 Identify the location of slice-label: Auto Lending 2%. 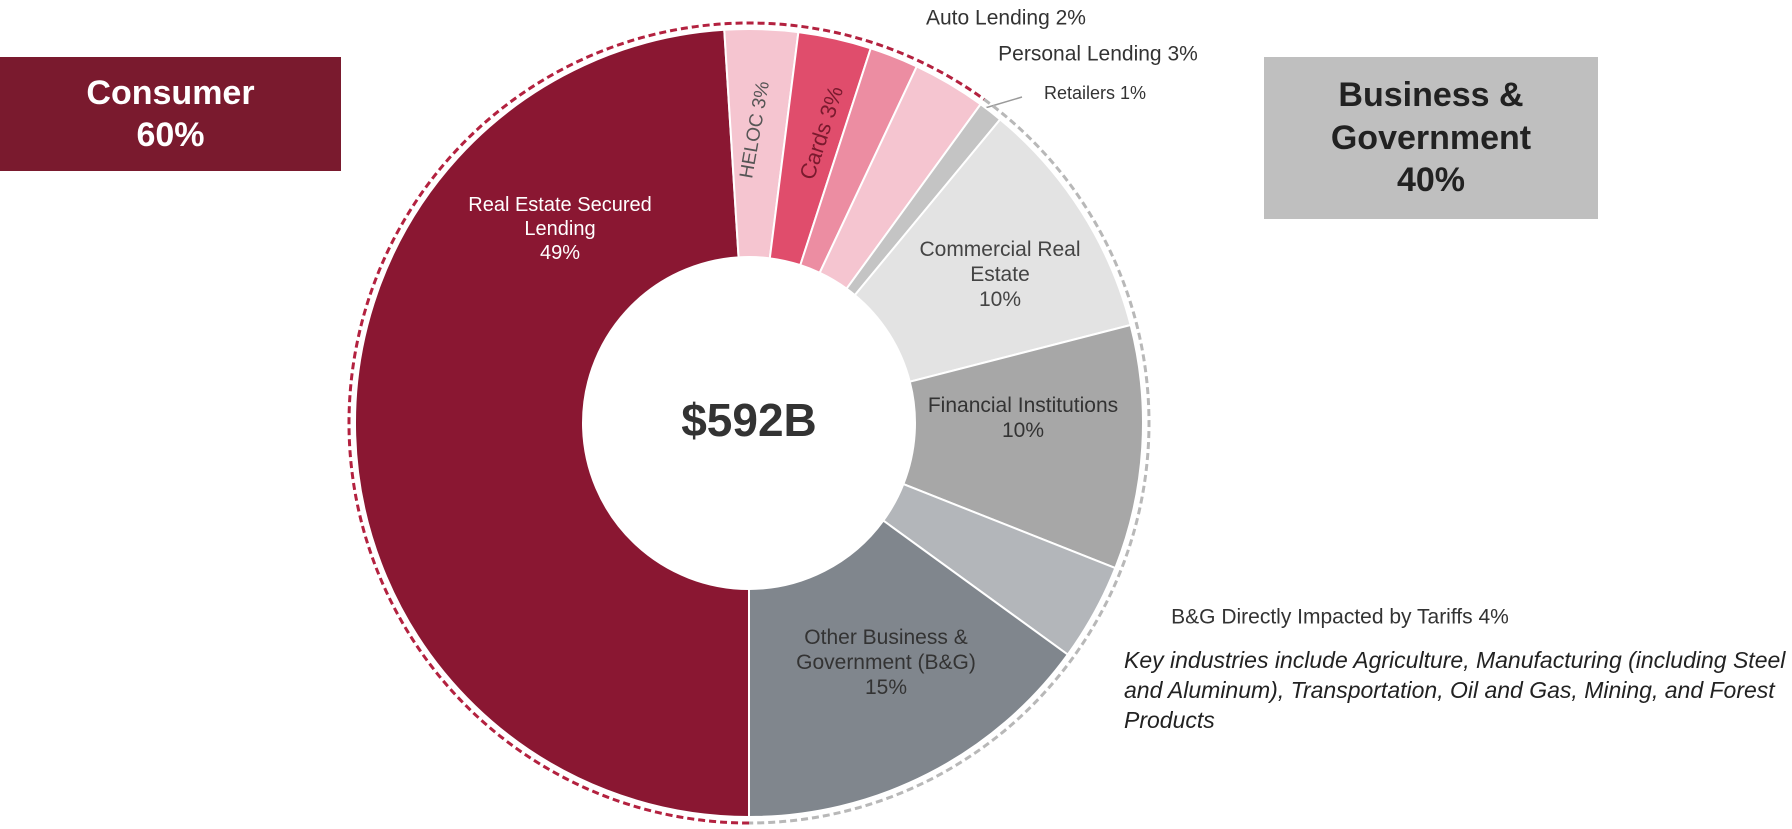
(1006, 17).